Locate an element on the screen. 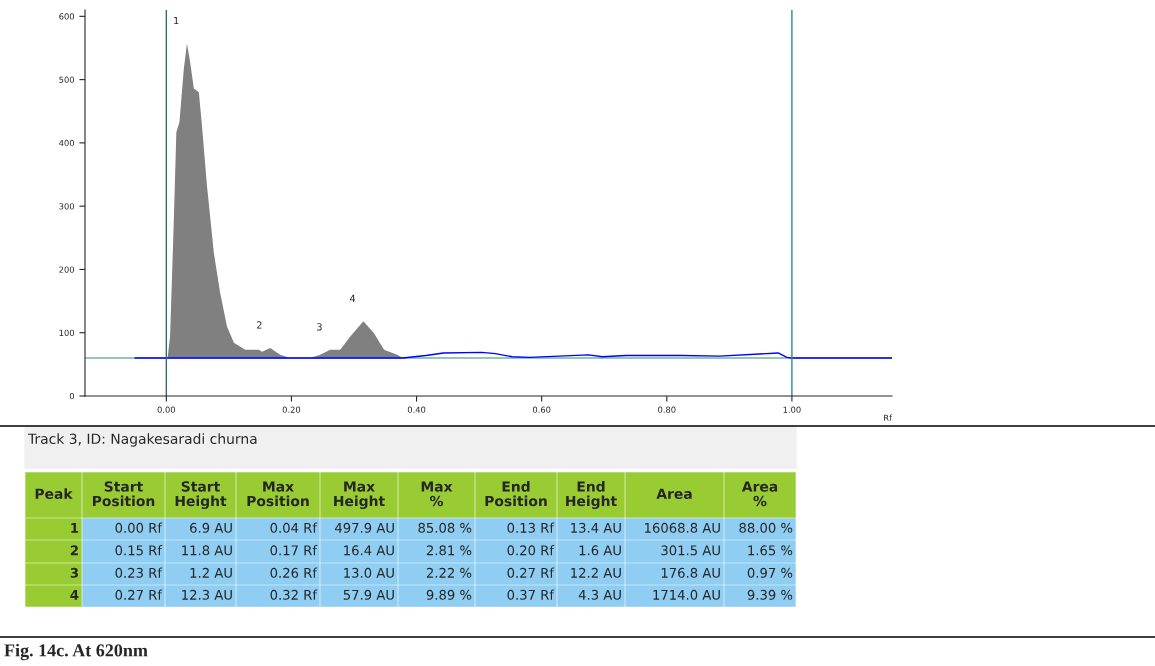  x-tick-label: 0.40 is located at coordinates (416, 409).